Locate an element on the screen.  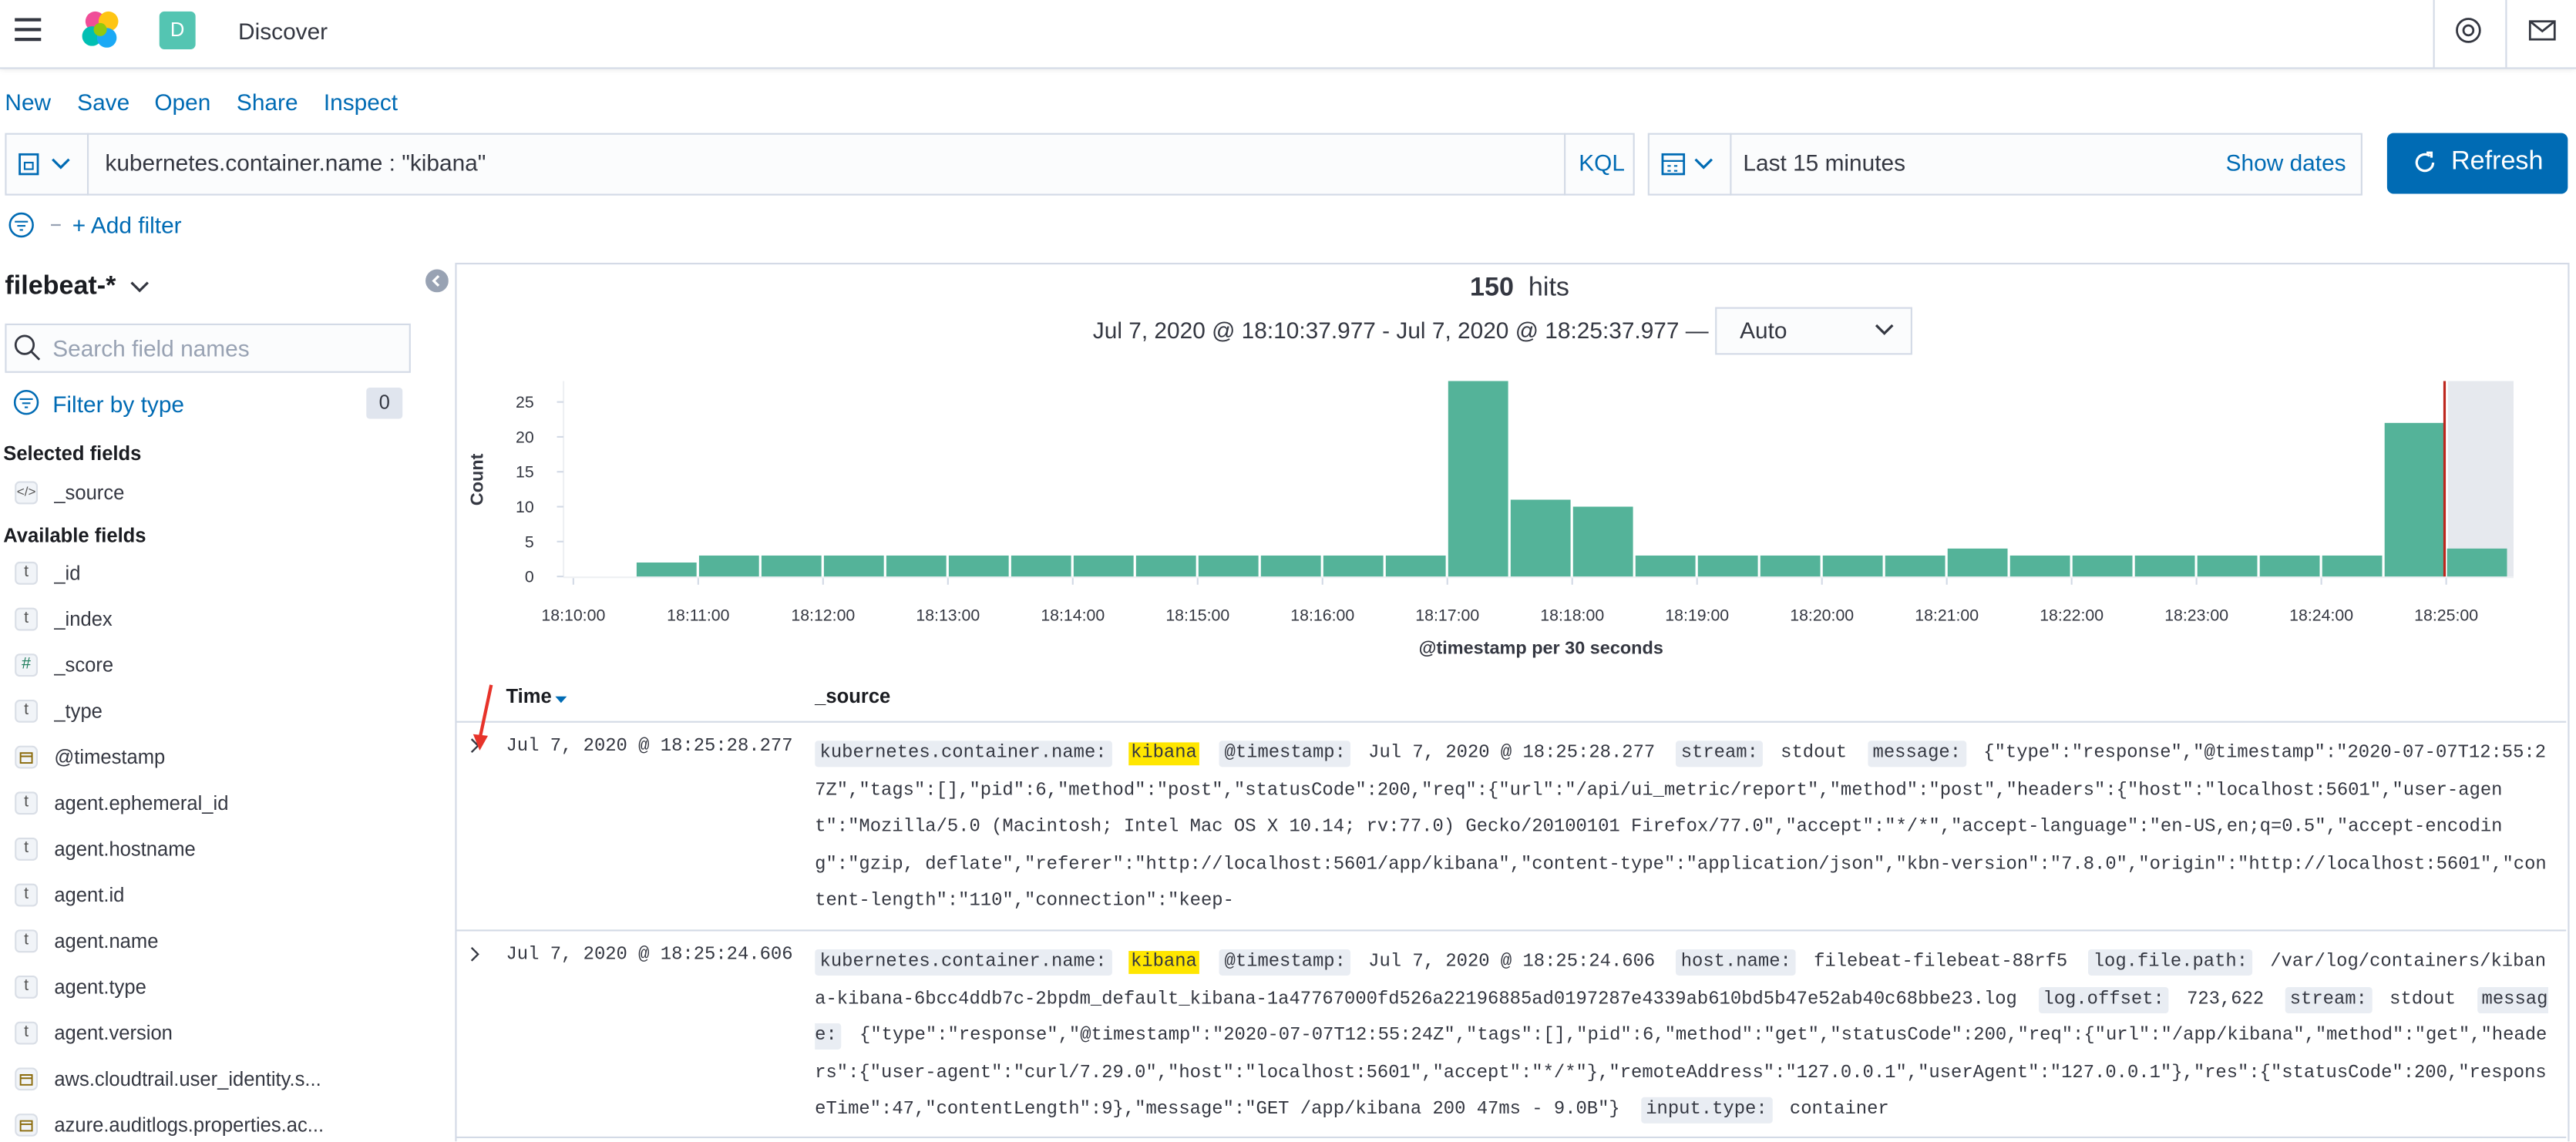
field-type-icon is located at coordinates (27, 1079).